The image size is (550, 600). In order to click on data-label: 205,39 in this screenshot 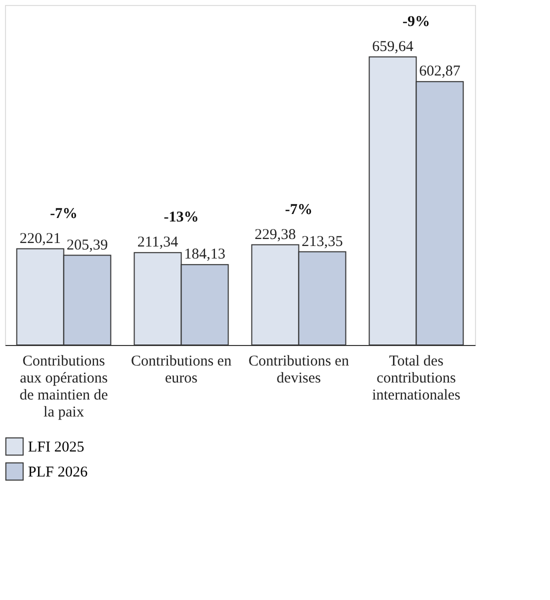, I will do `click(87, 245)`.